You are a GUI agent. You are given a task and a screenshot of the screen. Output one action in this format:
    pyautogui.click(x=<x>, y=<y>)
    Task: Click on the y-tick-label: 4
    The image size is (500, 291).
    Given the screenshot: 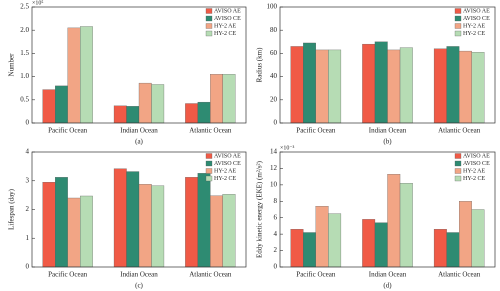 What is the action you would take?
    pyautogui.click(x=28, y=152)
    